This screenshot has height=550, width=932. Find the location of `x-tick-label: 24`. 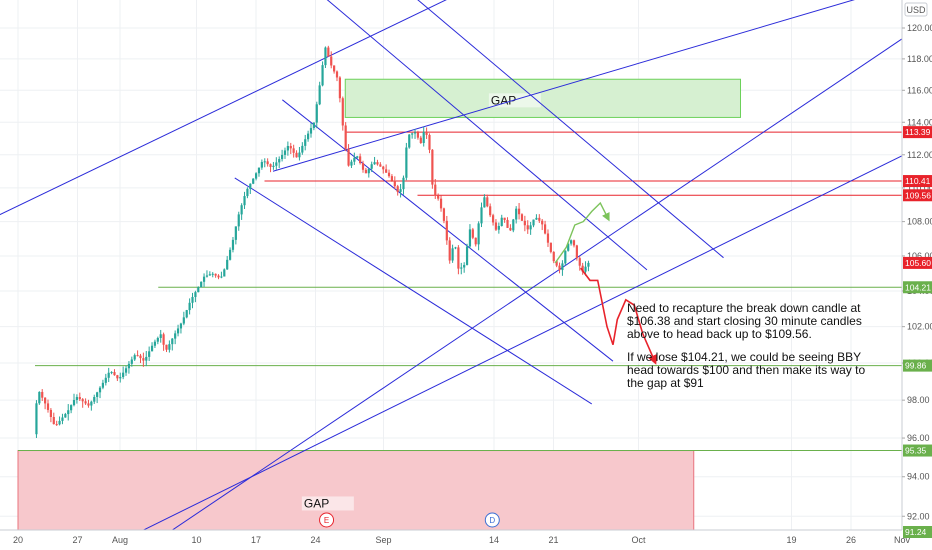

x-tick-label: 24 is located at coordinates (315, 540).